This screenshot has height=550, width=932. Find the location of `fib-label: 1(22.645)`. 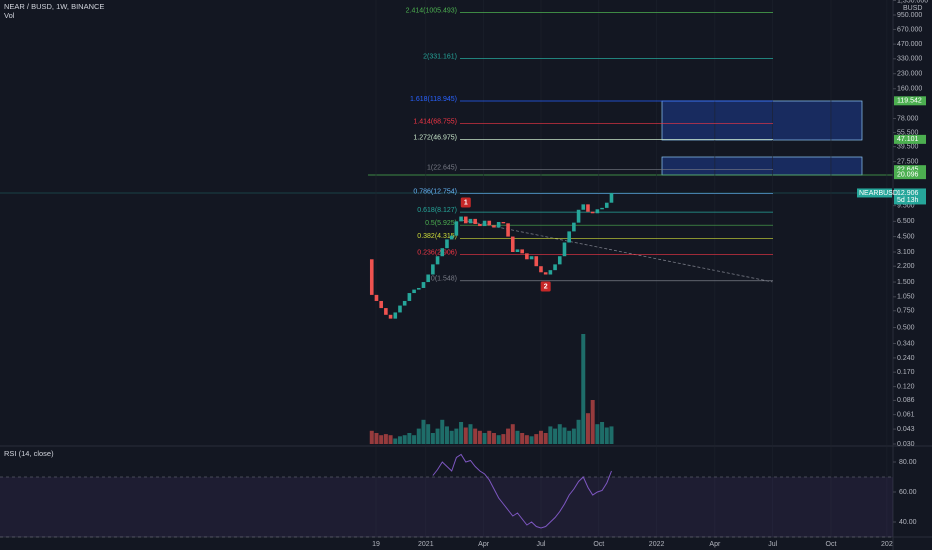

fib-label: 1(22.645) is located at coordinates (442, 168).